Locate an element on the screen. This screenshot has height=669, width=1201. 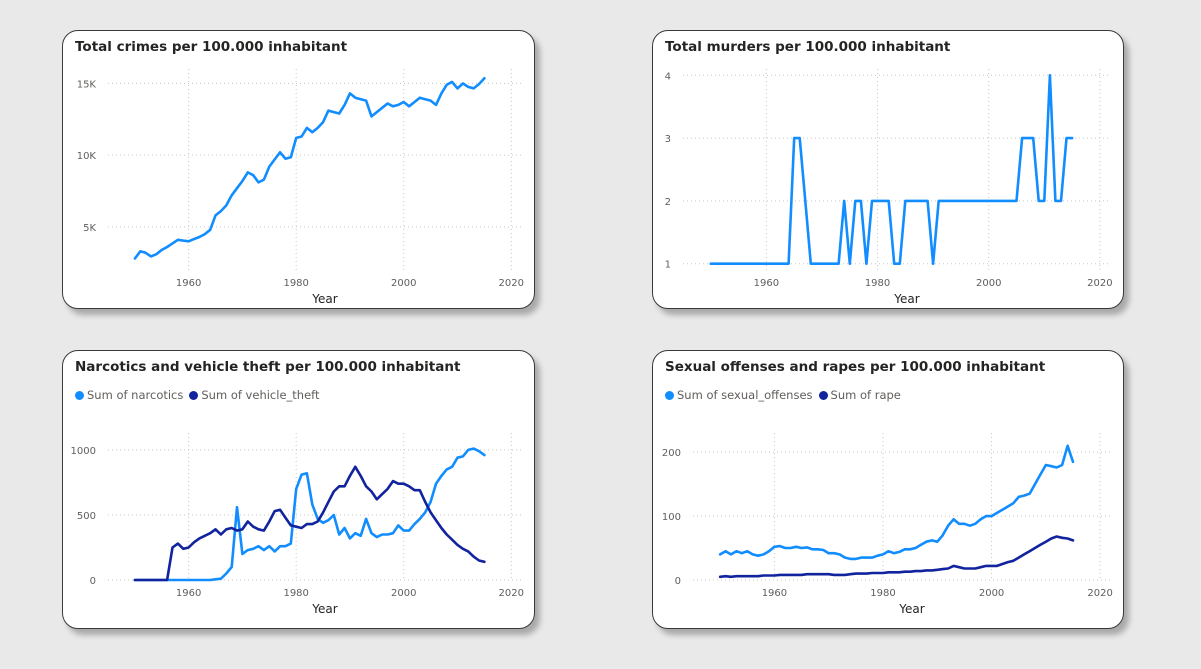
y-tick-label: 200 is located at coordinates (671, 453).